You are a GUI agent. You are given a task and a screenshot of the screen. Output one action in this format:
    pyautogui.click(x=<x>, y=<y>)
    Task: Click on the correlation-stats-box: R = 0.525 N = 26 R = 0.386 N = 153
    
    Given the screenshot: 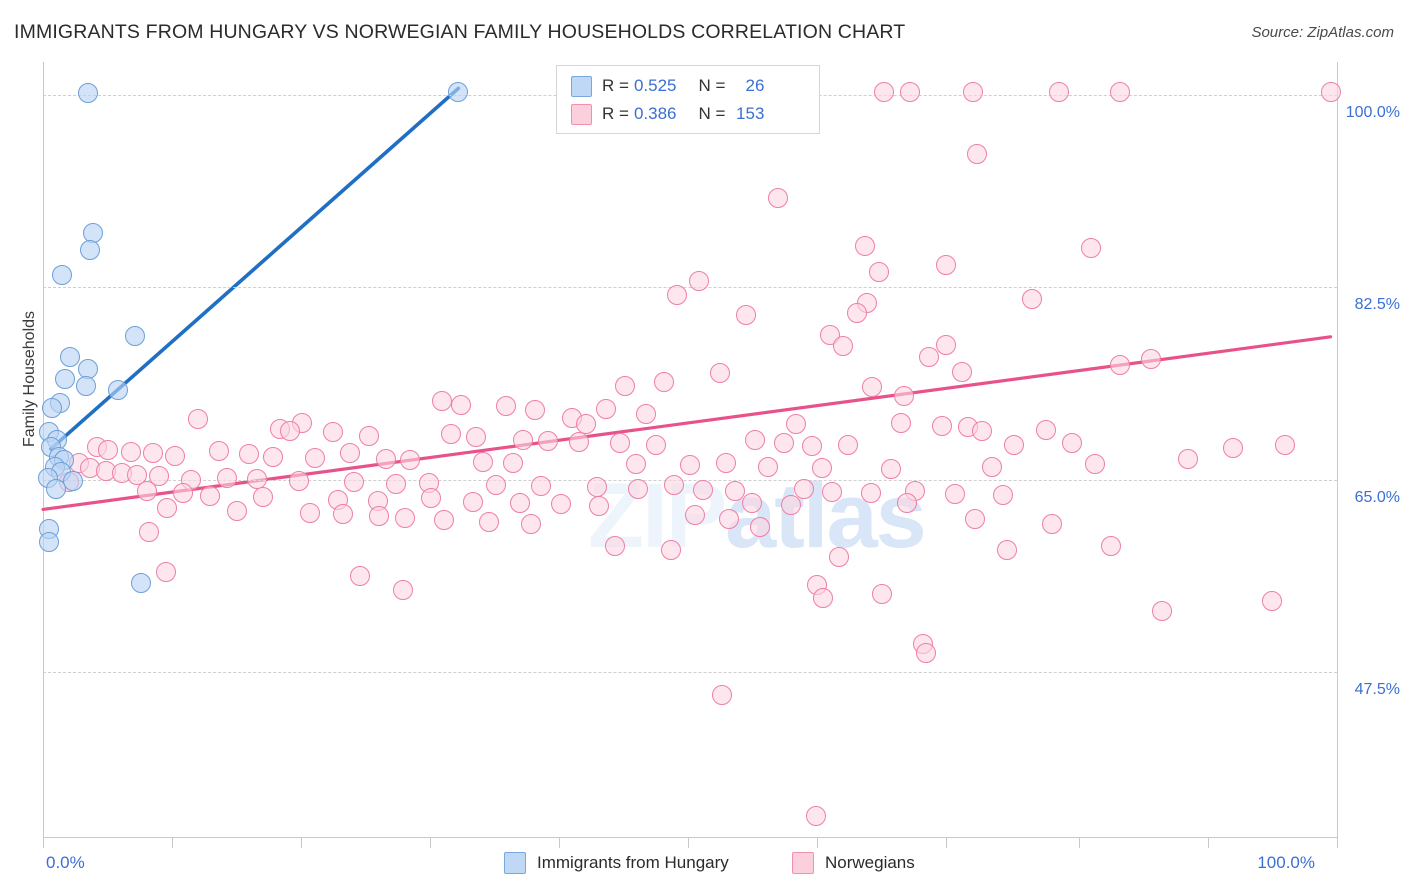 What is the action you would take?
    pyautogui.click(x=688, y=99)
    